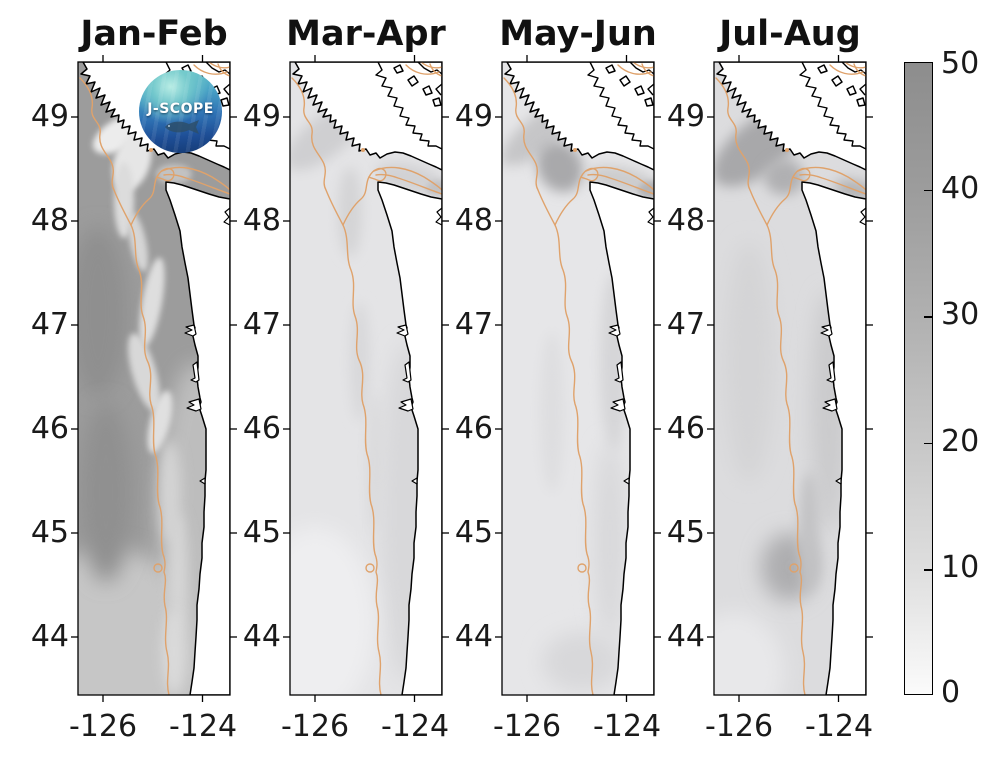 Image resolution: width=1000 pixels, height=768 pixels. I want to click on logo-light-rays, so click(180, 111).